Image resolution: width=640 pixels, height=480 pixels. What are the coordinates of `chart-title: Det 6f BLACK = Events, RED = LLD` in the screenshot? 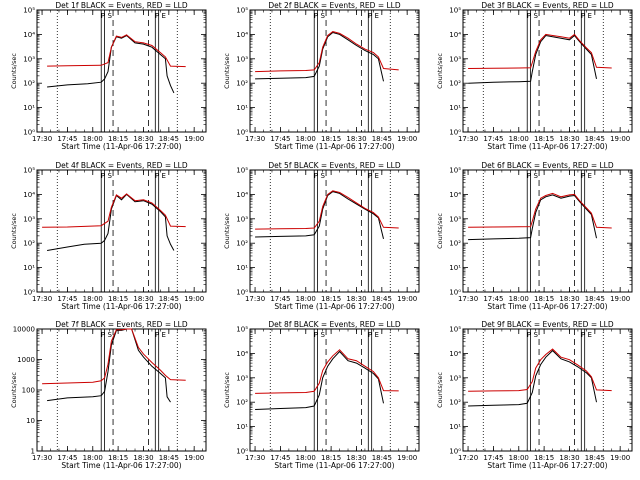 It's located at (547, 165).